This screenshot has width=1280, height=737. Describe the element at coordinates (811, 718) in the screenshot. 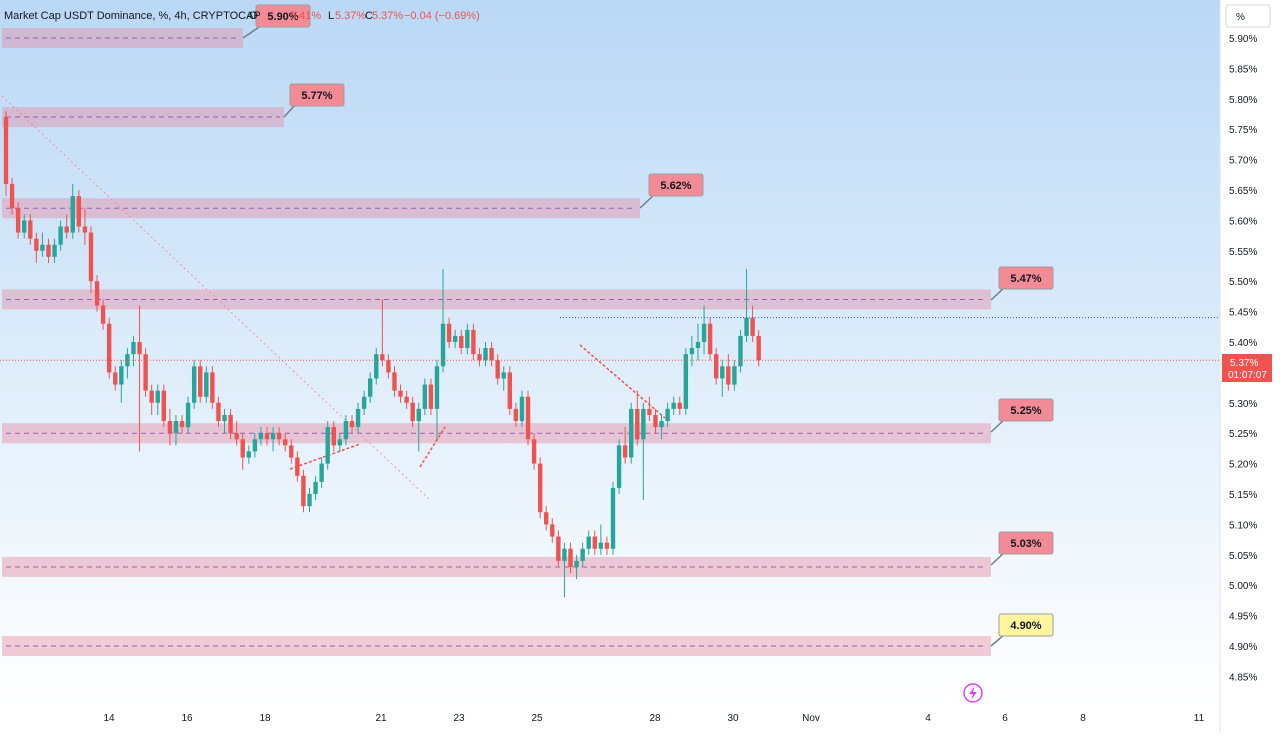

I see `x-tick-label: Nov` at that location.